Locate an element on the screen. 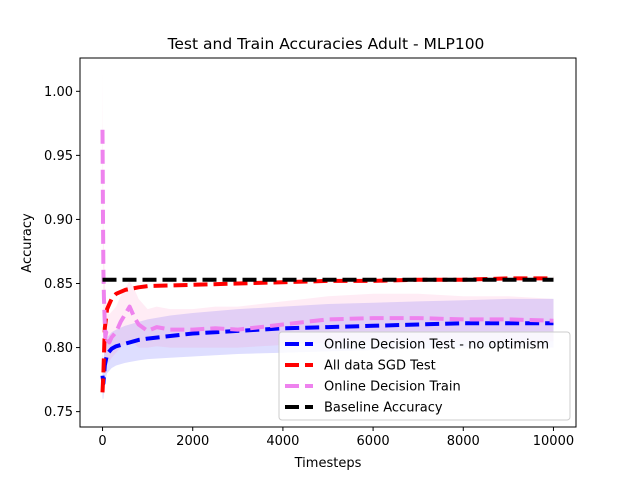 This screenshot has height=480, width=640. legend-label-1: All data SGD Test is located at coordinates (380, 366).